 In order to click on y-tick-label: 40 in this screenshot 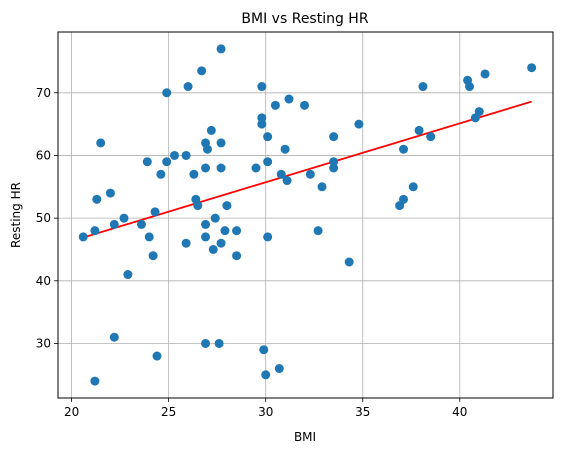, I will do `click(43, 281)`.